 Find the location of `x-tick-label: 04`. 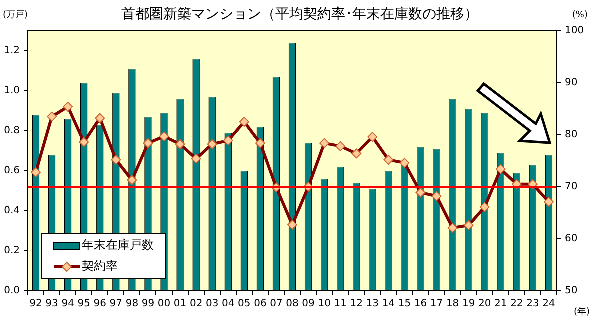

x-tick-label: 04 is located at coordinates (228, 304).